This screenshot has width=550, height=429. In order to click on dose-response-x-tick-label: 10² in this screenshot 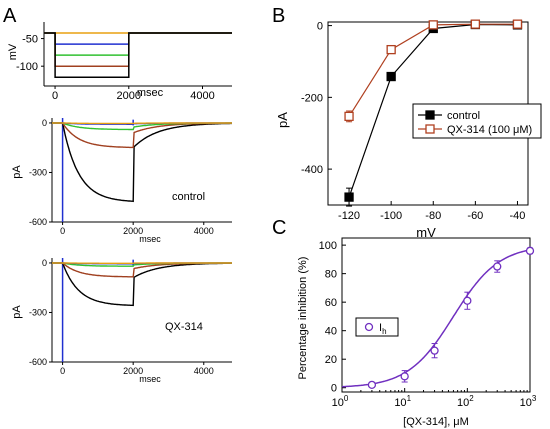, I will do `click(465, 401)`.